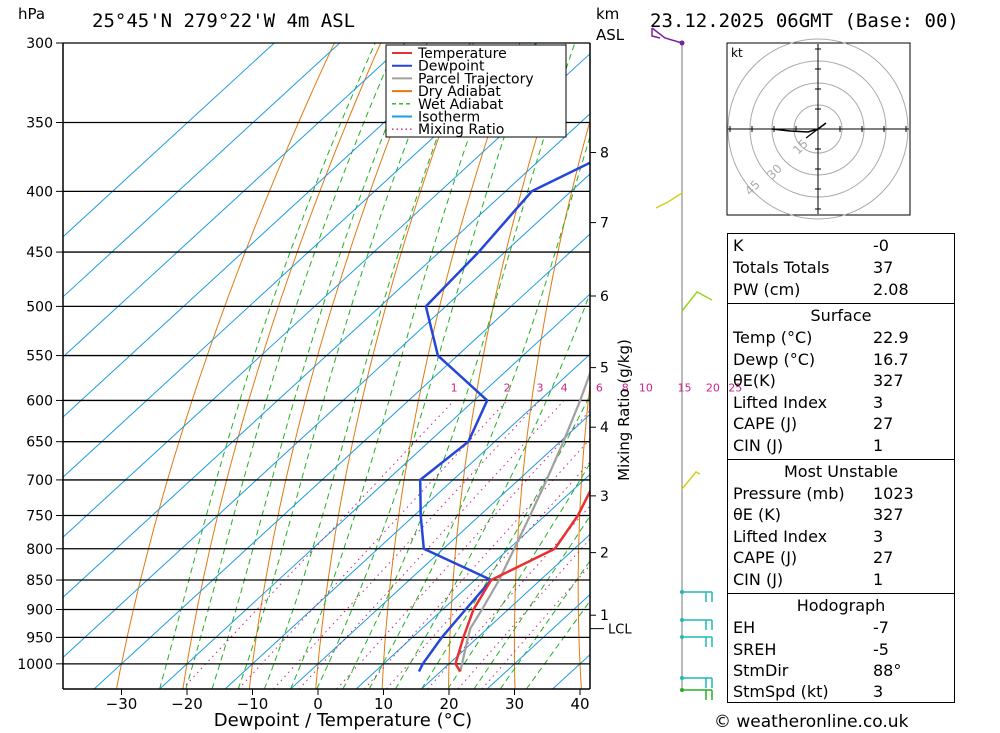 The image size is (1000, 733). I want to click on pressure-tick-label: 800, so click(39, 550).